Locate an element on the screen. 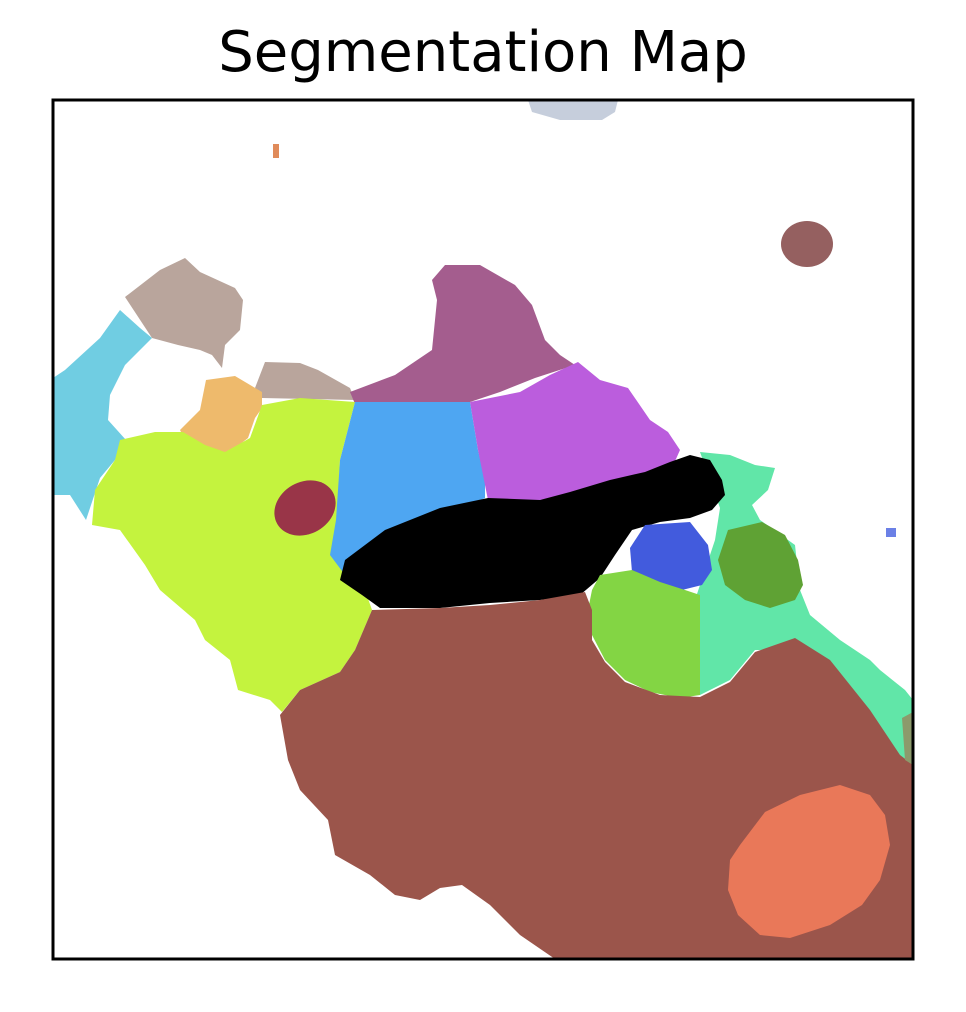 The height and width of the screenshot is (1012, 966). segment-orange-cap is located at coordinates (221, 415).